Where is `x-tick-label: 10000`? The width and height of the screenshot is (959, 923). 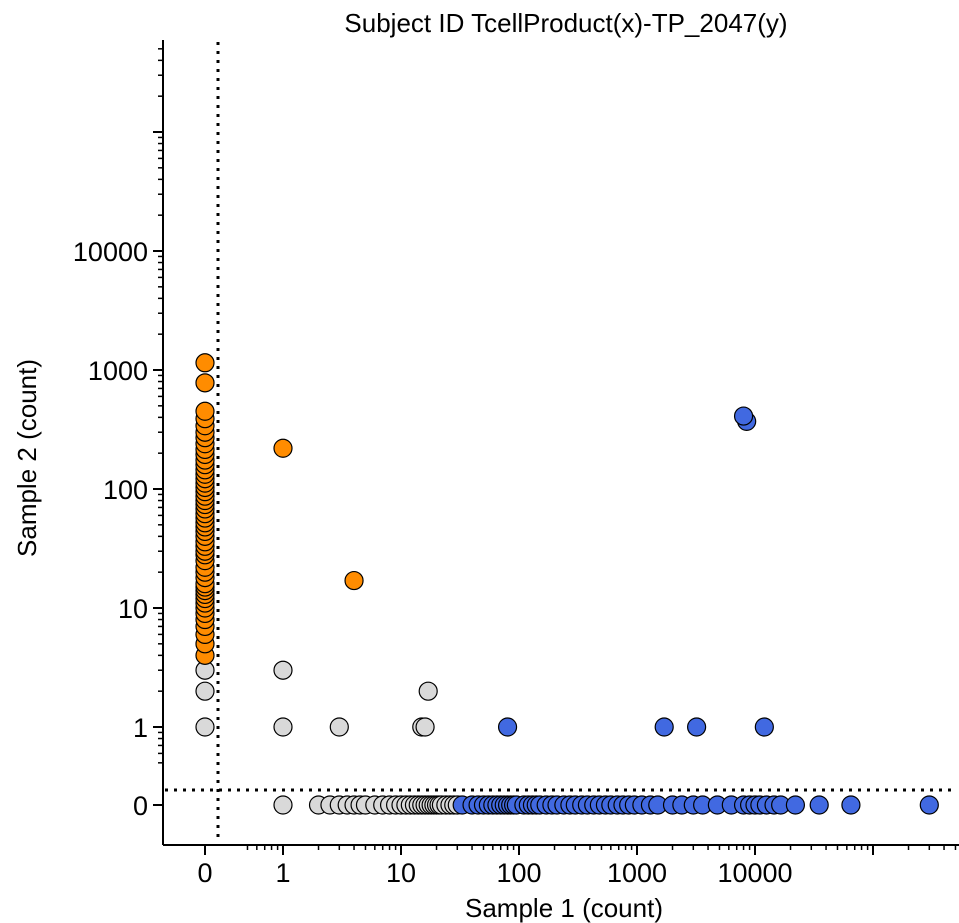 x-tick-label: 10000 is located at coordinates (754, 873).